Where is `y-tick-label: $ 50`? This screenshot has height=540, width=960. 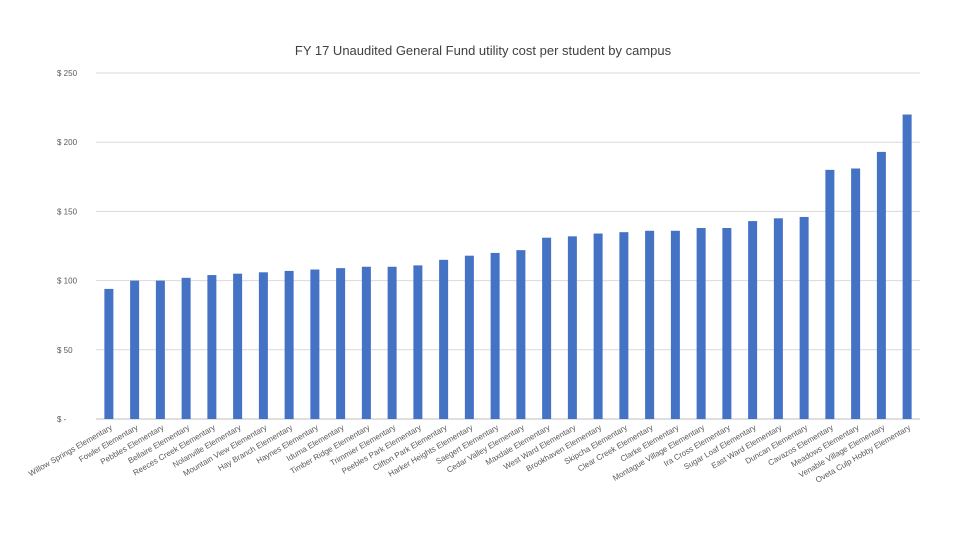
y-tick-label: $ 50 is located at coordinates (65, 350).